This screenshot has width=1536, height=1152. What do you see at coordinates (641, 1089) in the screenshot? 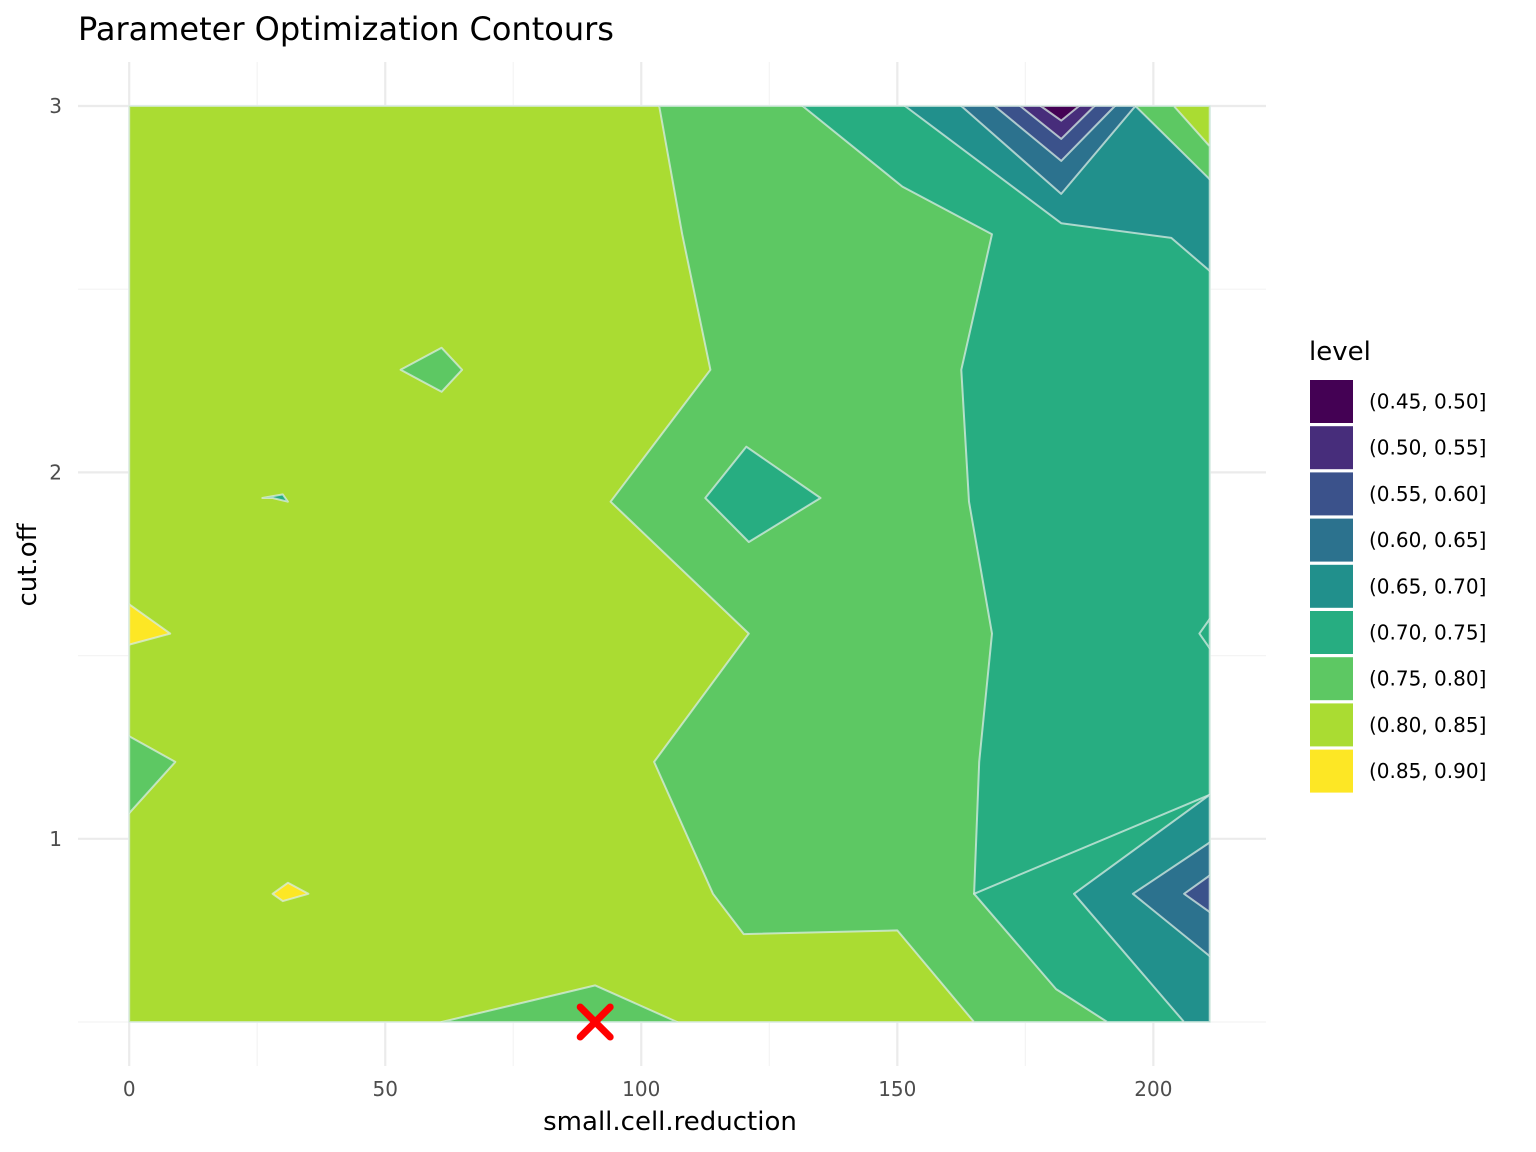
I see `x-tick-label: 100` at bounding box center [641, 1089].